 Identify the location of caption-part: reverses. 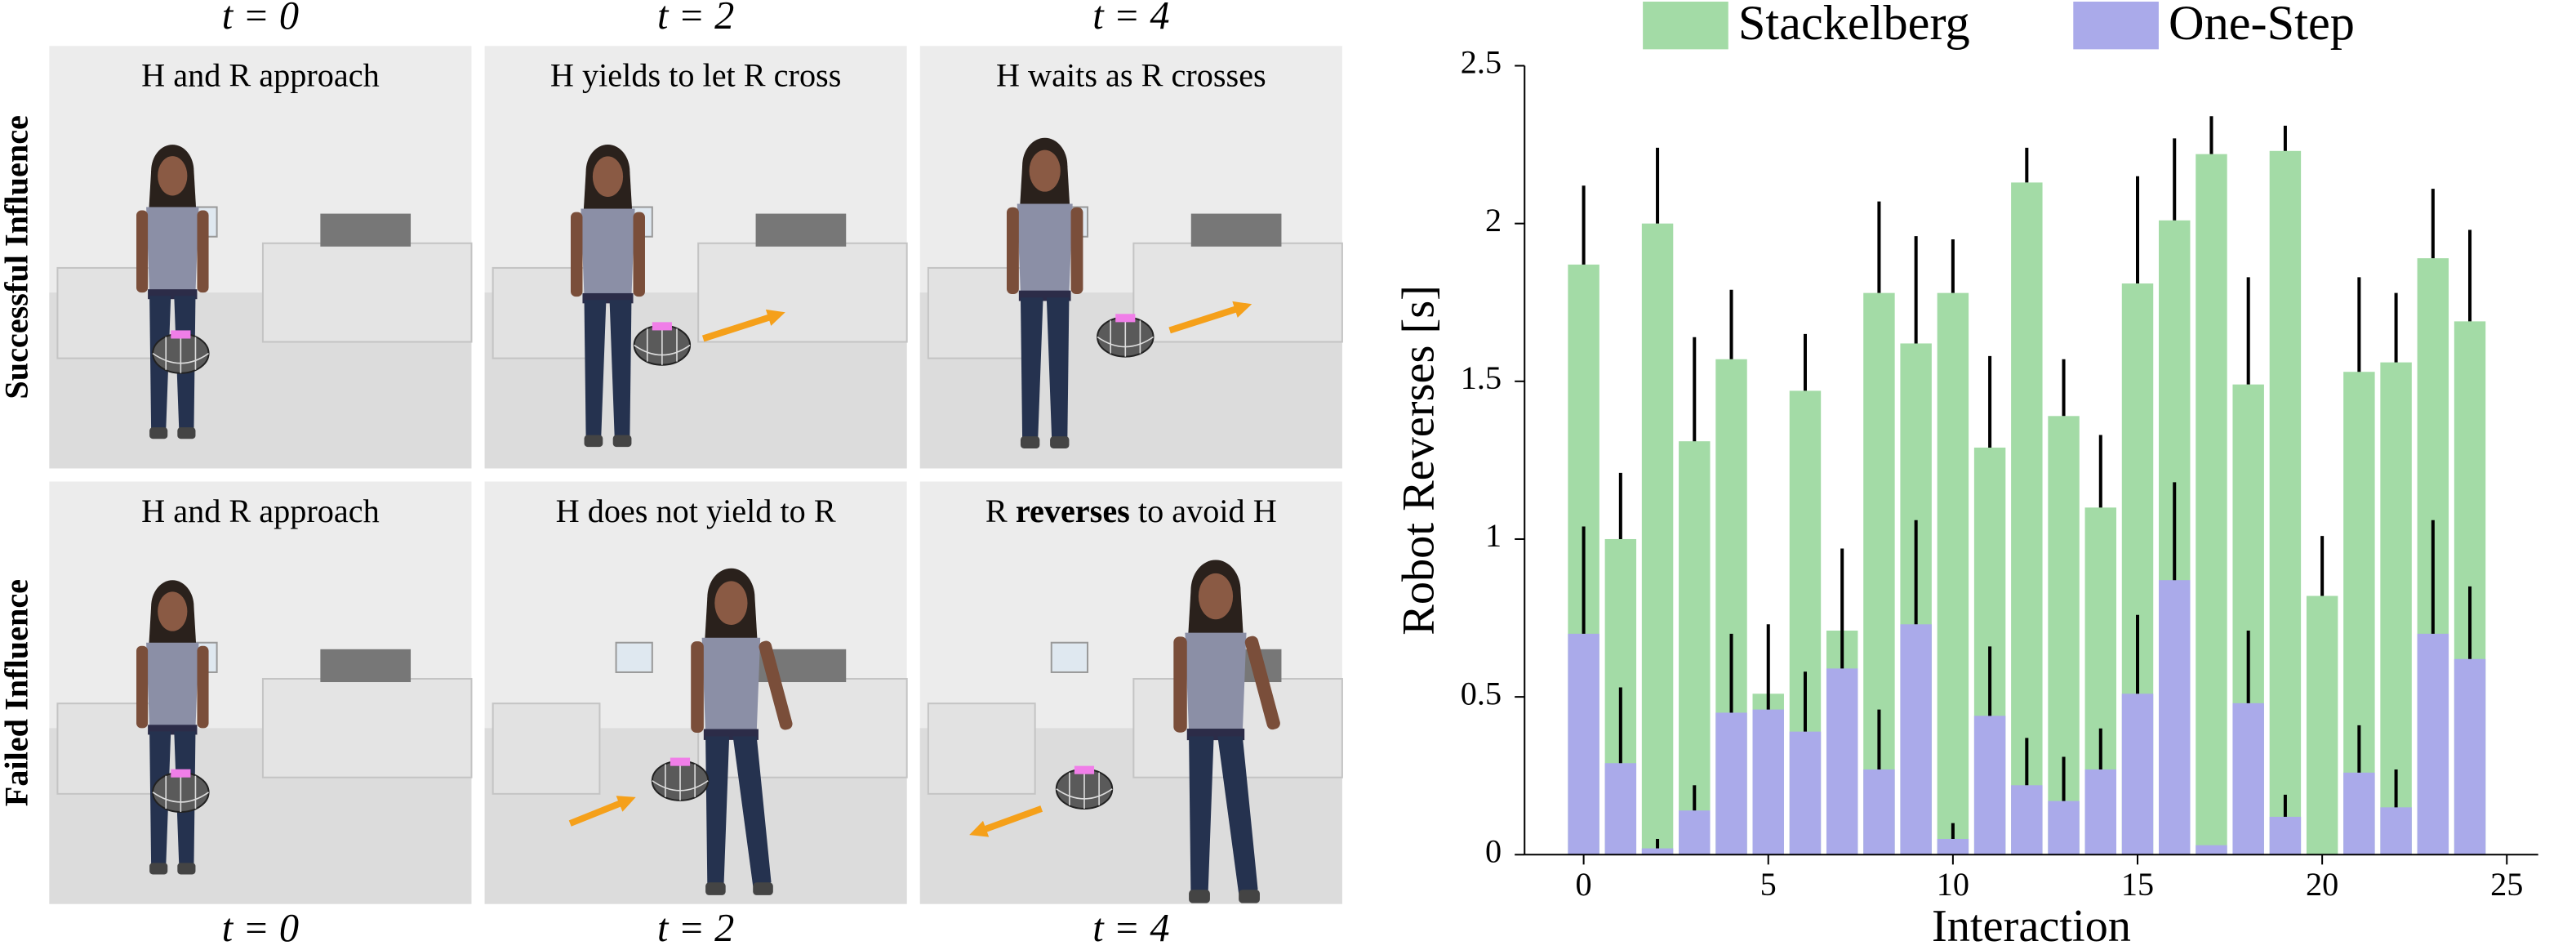
(1073, 511).